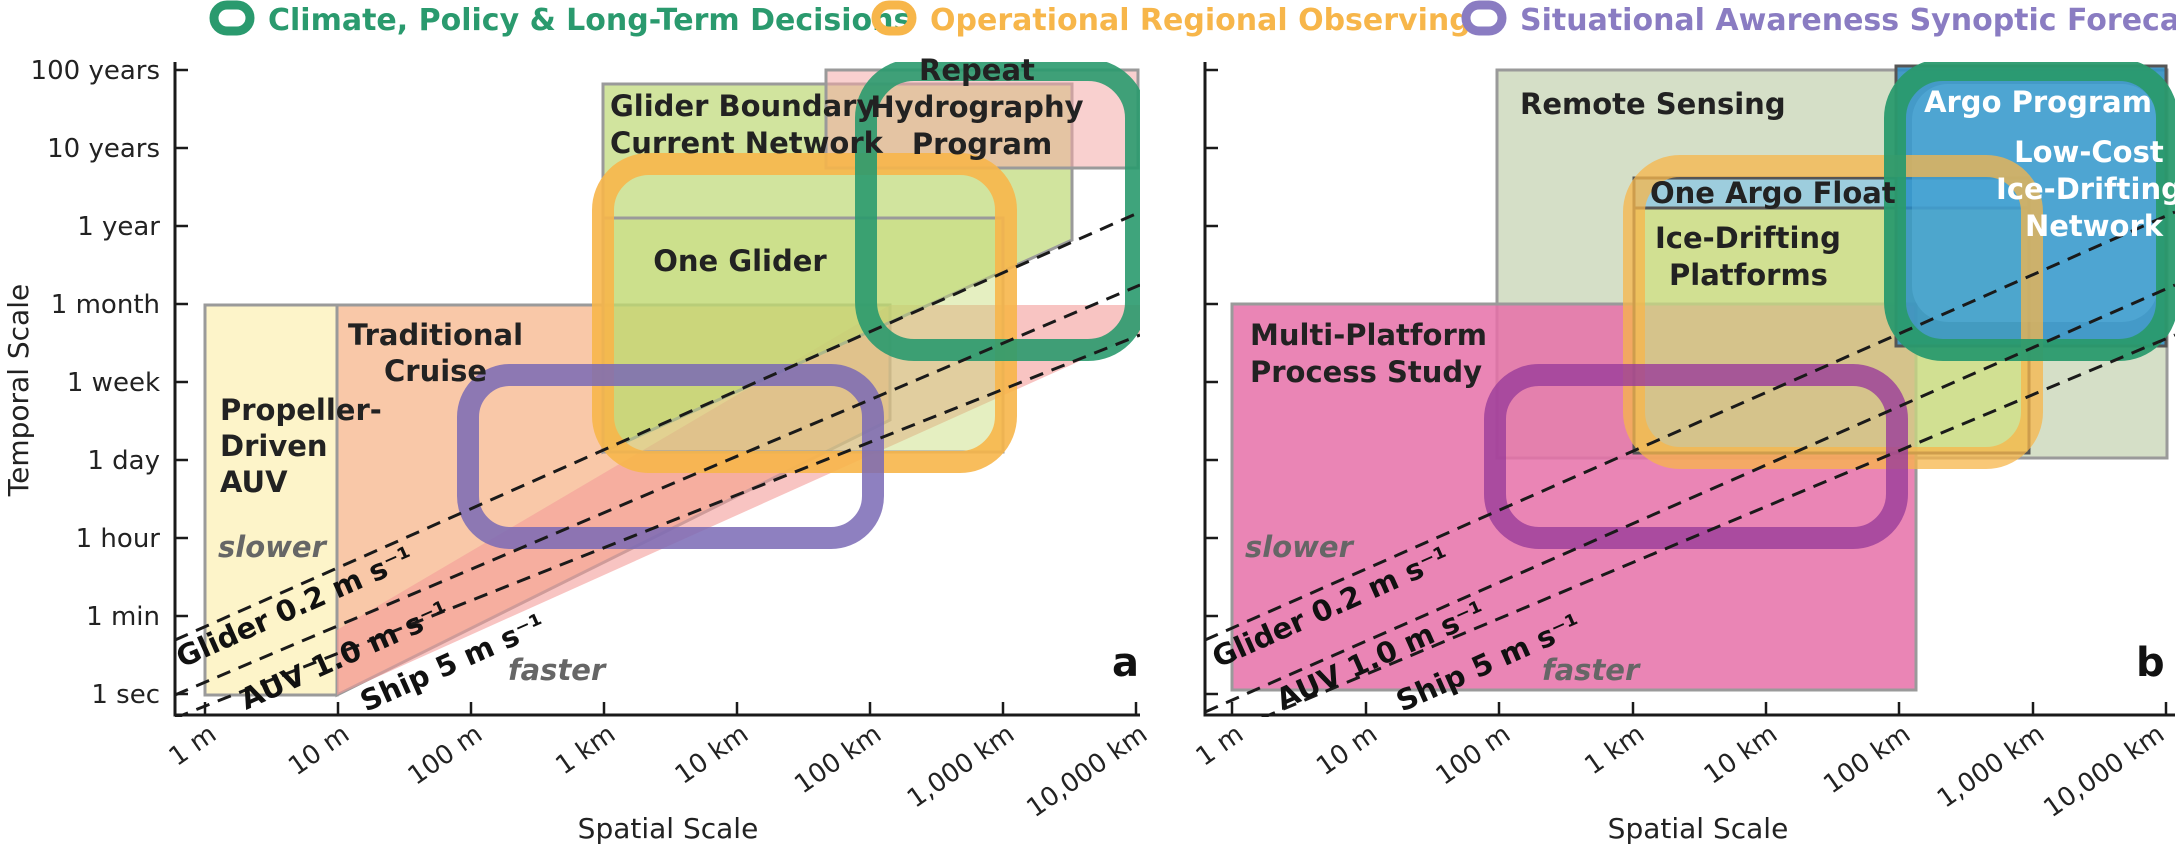  What do you see at coordinates (271, 500) in the screenshot?
I see `region-propeller-auv` at bounding box center [271, 500].